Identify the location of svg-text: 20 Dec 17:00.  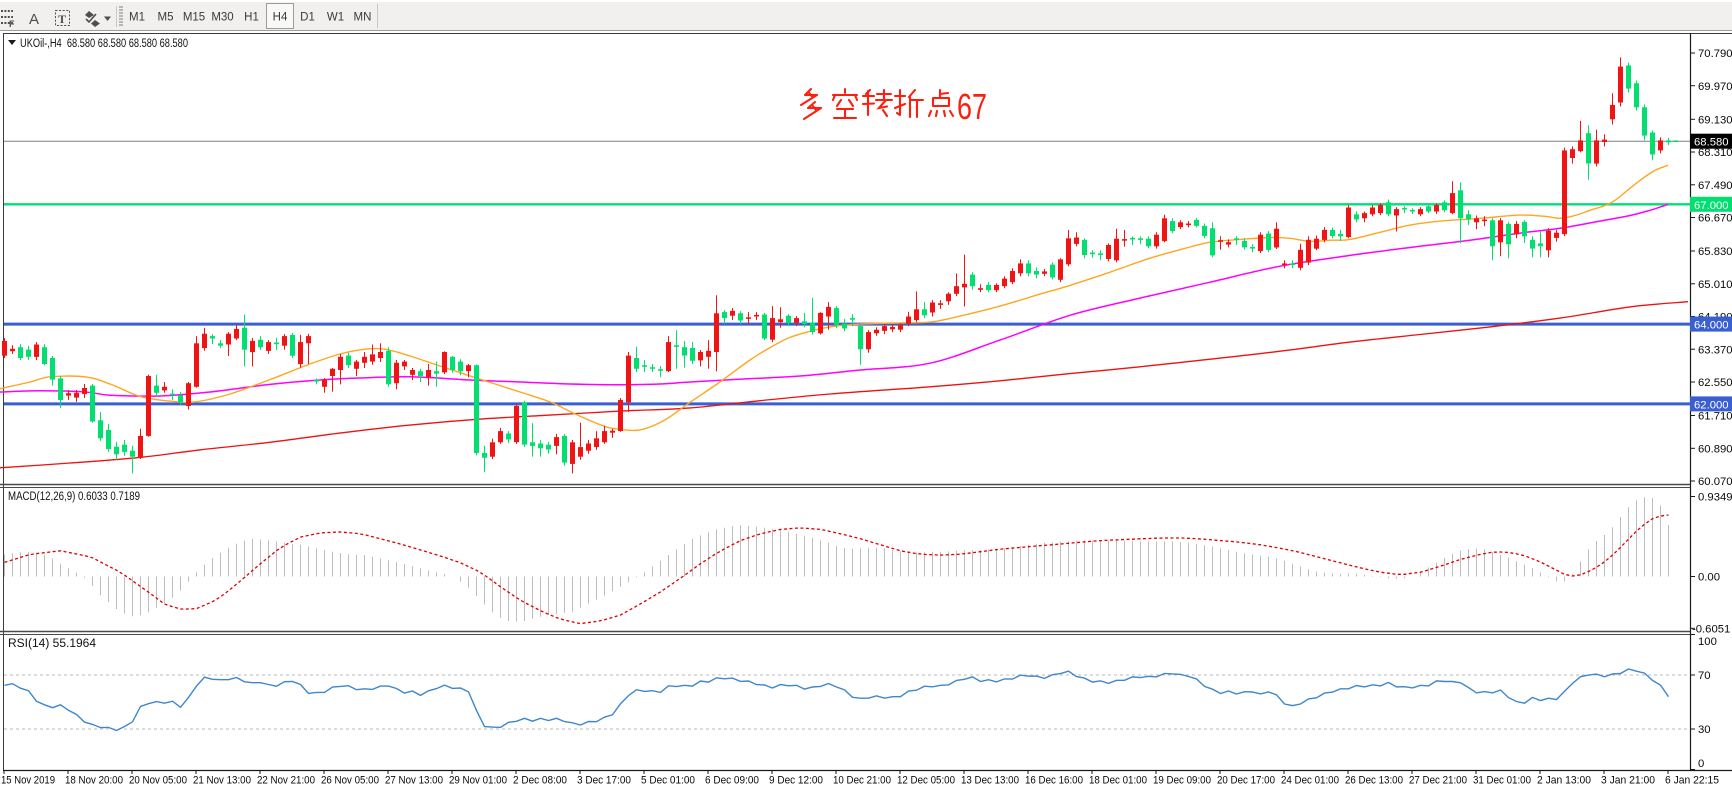
(1246, 781).